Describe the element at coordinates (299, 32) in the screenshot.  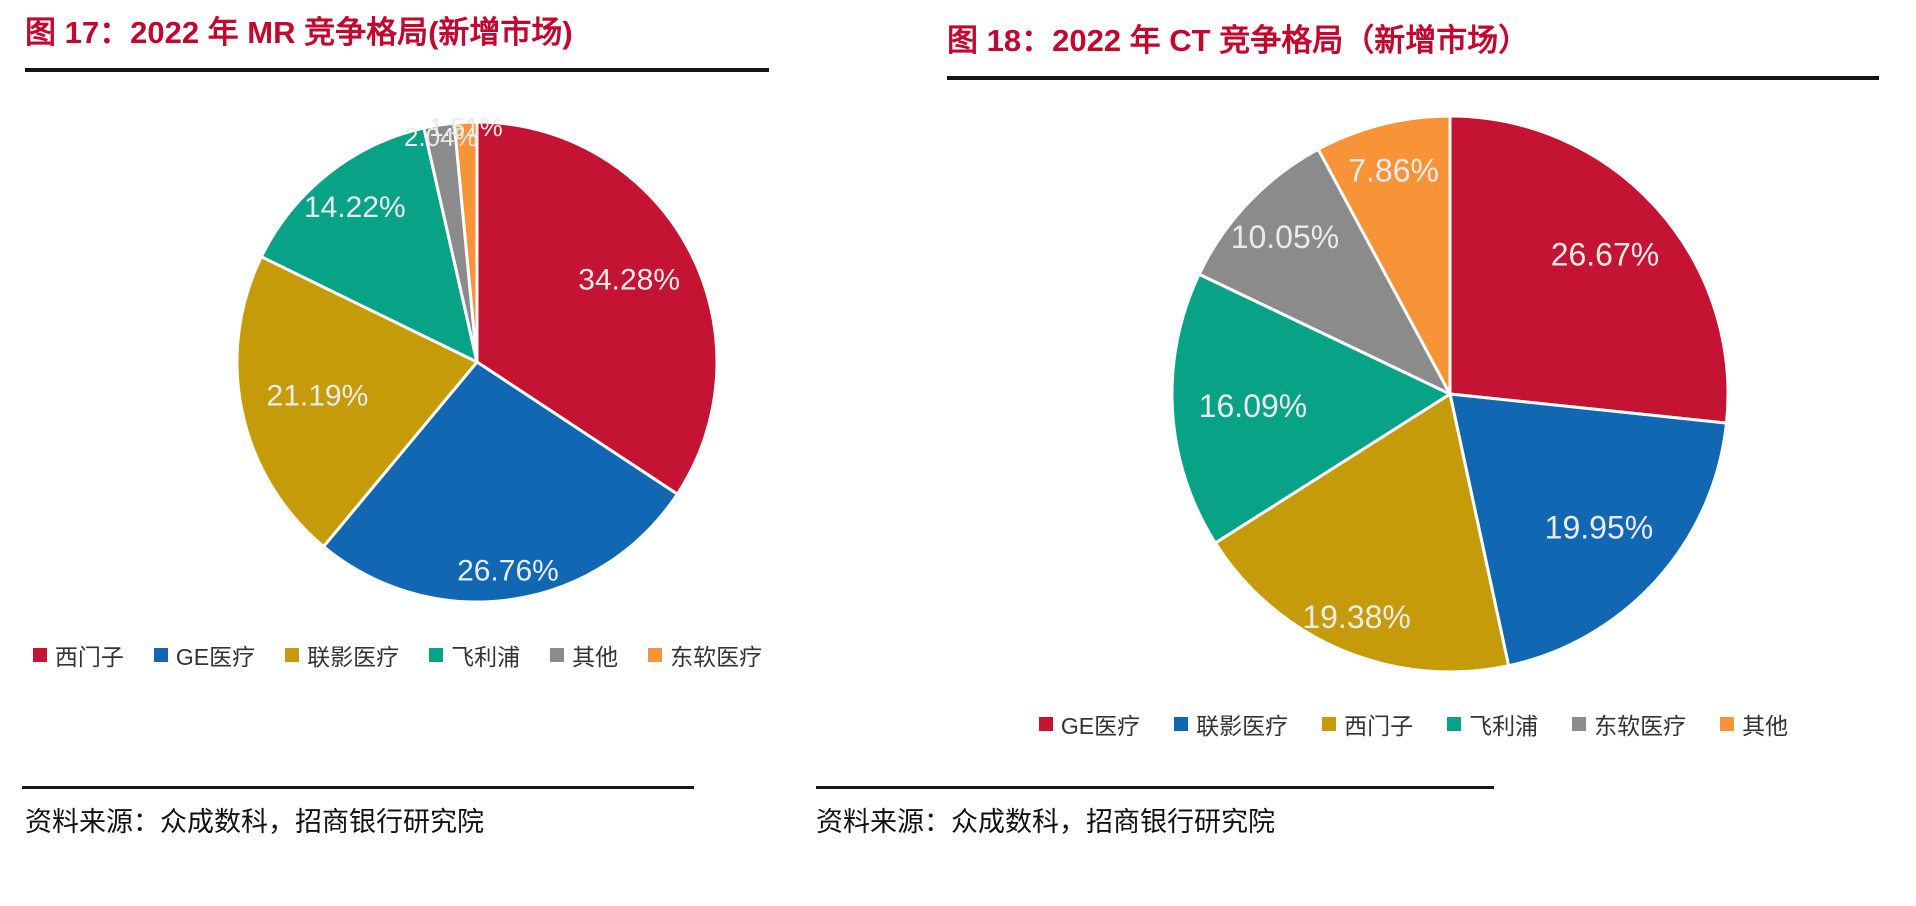
I see `figure-mr-title: 图 17：2022 年 MR 竞争格局(新增市场)` at that location.